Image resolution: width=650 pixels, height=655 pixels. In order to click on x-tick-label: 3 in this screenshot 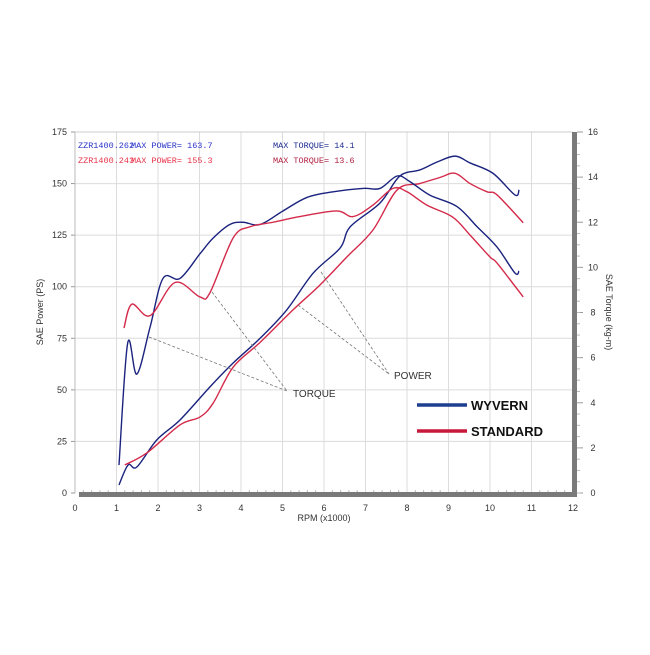, I will do `click(199, 508)`.